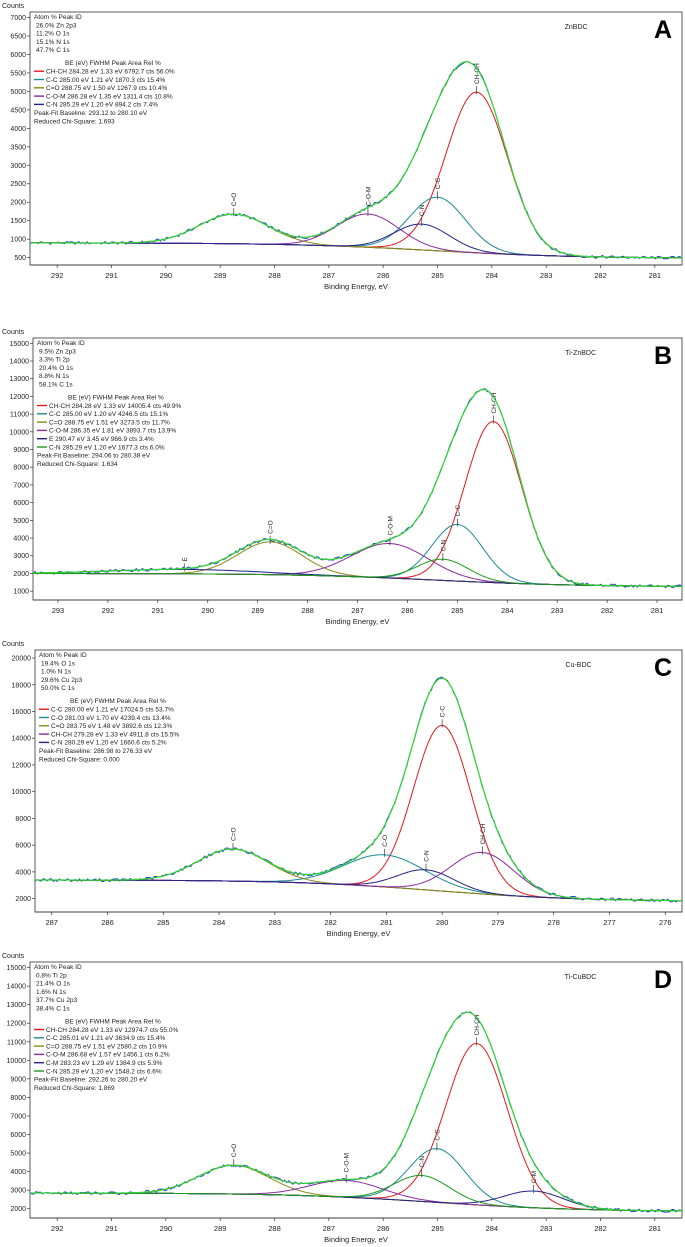 This screenshot has height=1247, width=685. I want to click on y-tick-label: 2000, so click(23, 899).